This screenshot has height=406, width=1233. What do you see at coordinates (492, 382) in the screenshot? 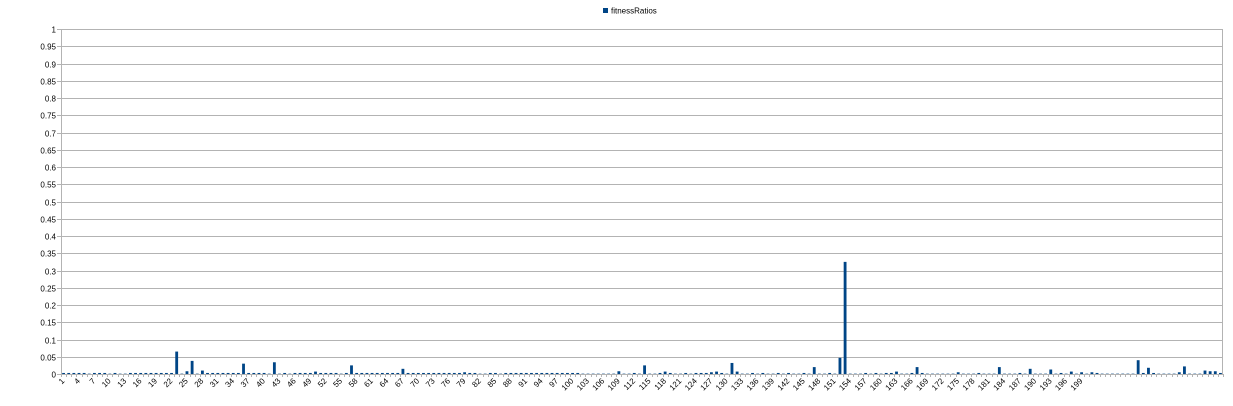
I see `x-tick-label: 85` at bounding box center [492, 382].